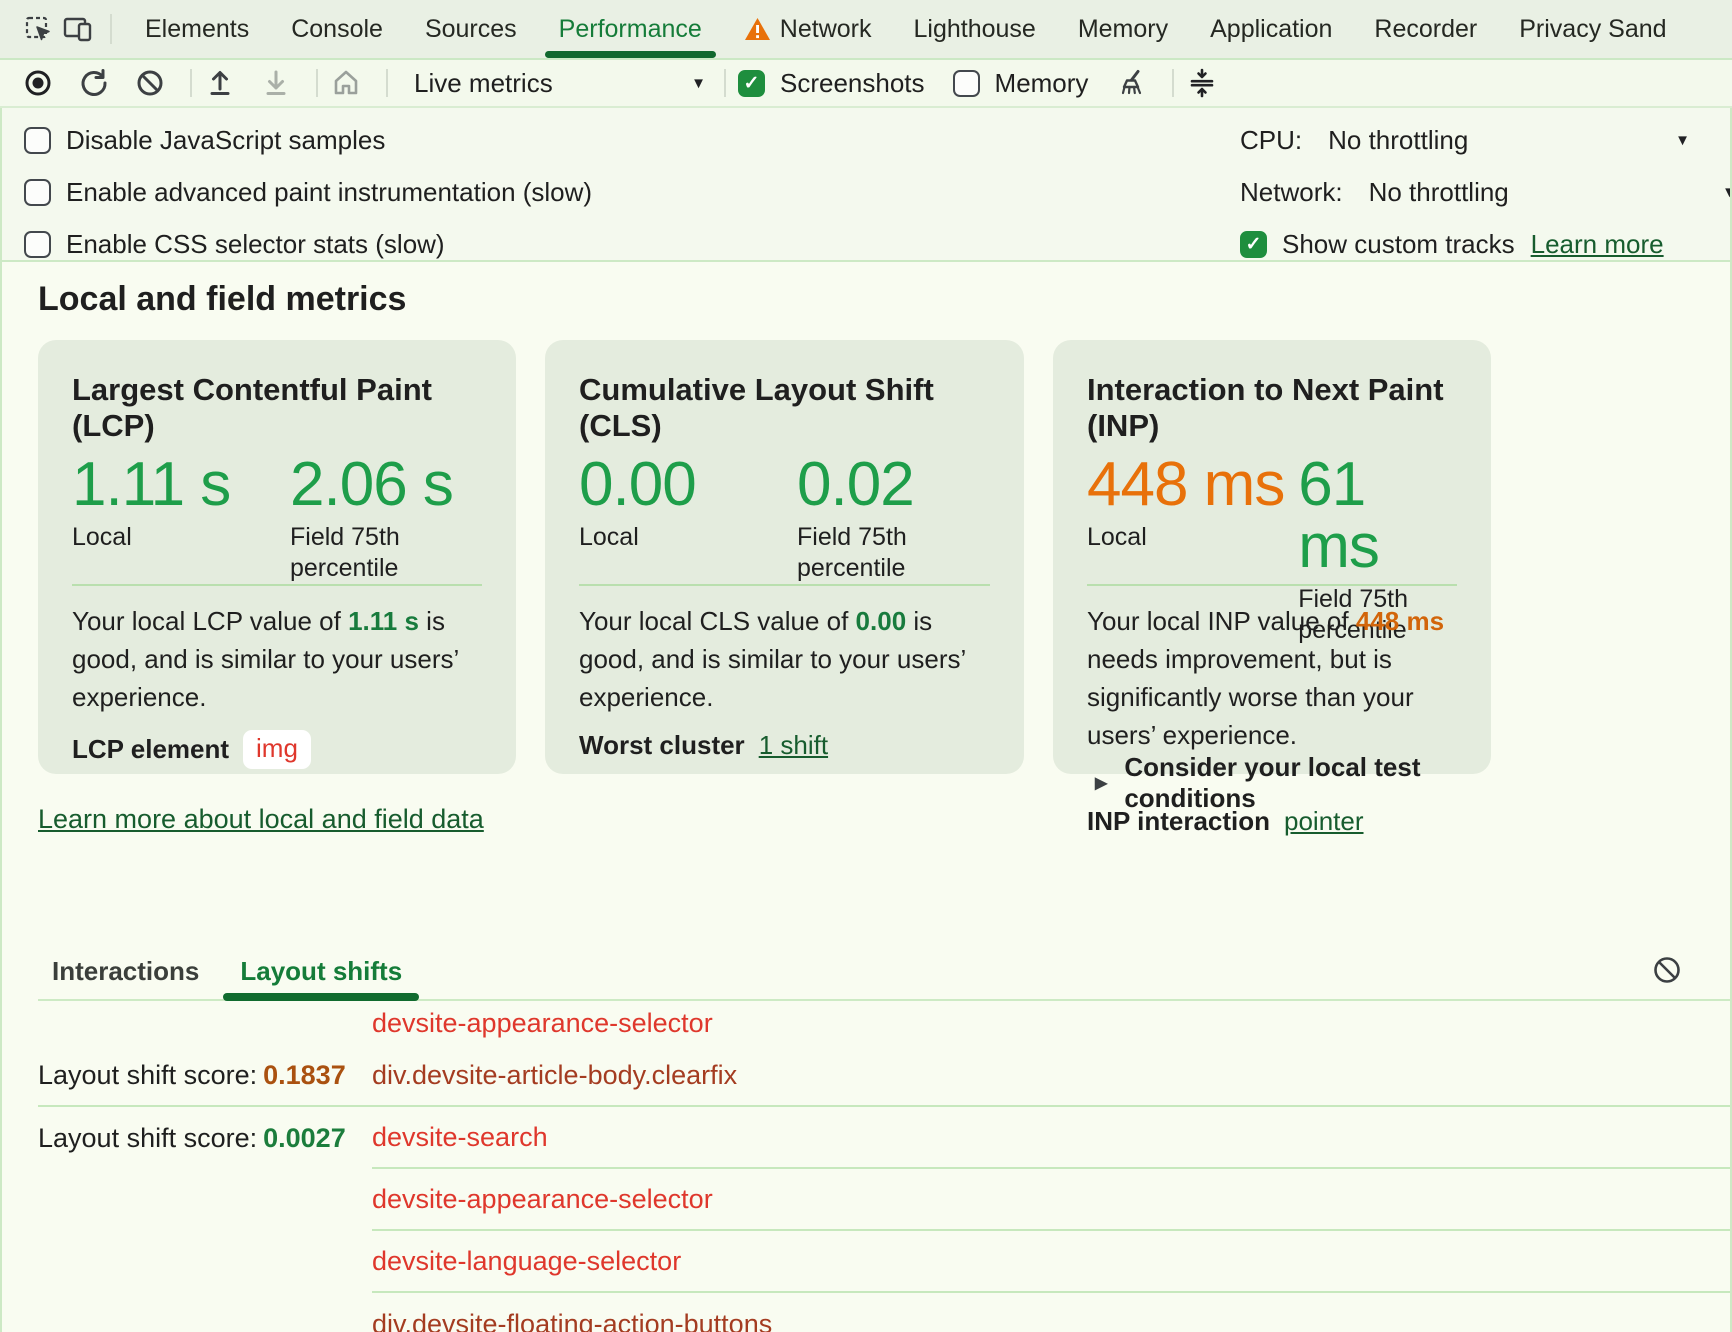  I want to click on checkmark-icon: ✓, so click(1253, 244).